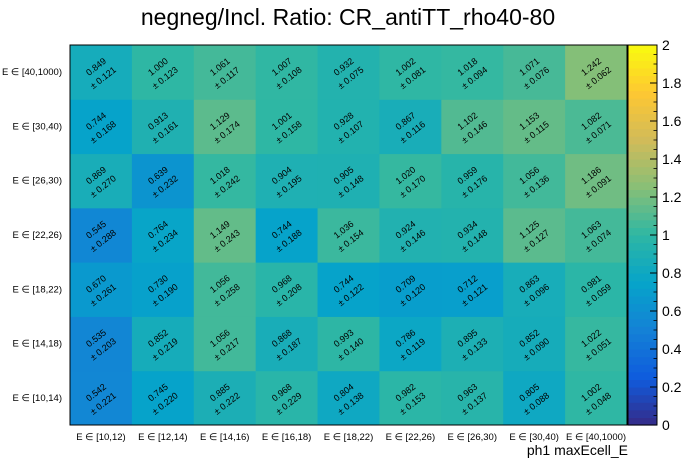 Image resolution: width=696 pixels, height=472 pixels. I want to click on colorbar-tick-labels: 0 0.2 0.4 0.6 0.8 1 1.2 1.4 1.6 1.8 2, so click(666, 235).